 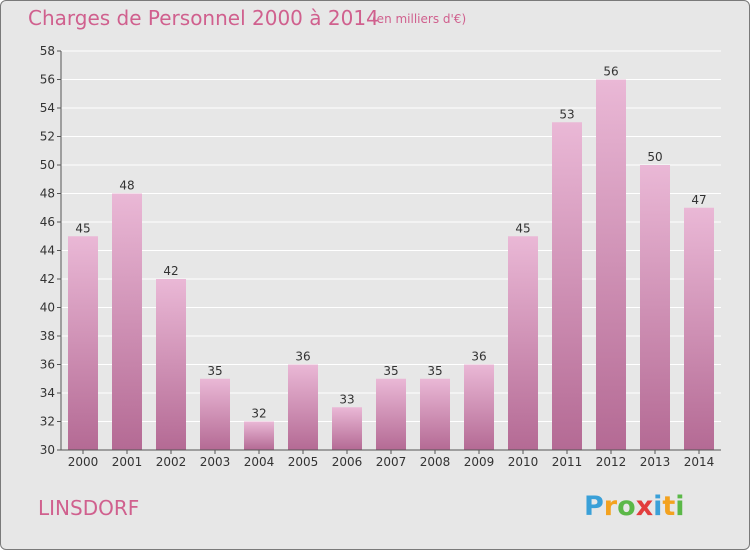 I want to click on data-label: 33, so click(x=346, y=399).